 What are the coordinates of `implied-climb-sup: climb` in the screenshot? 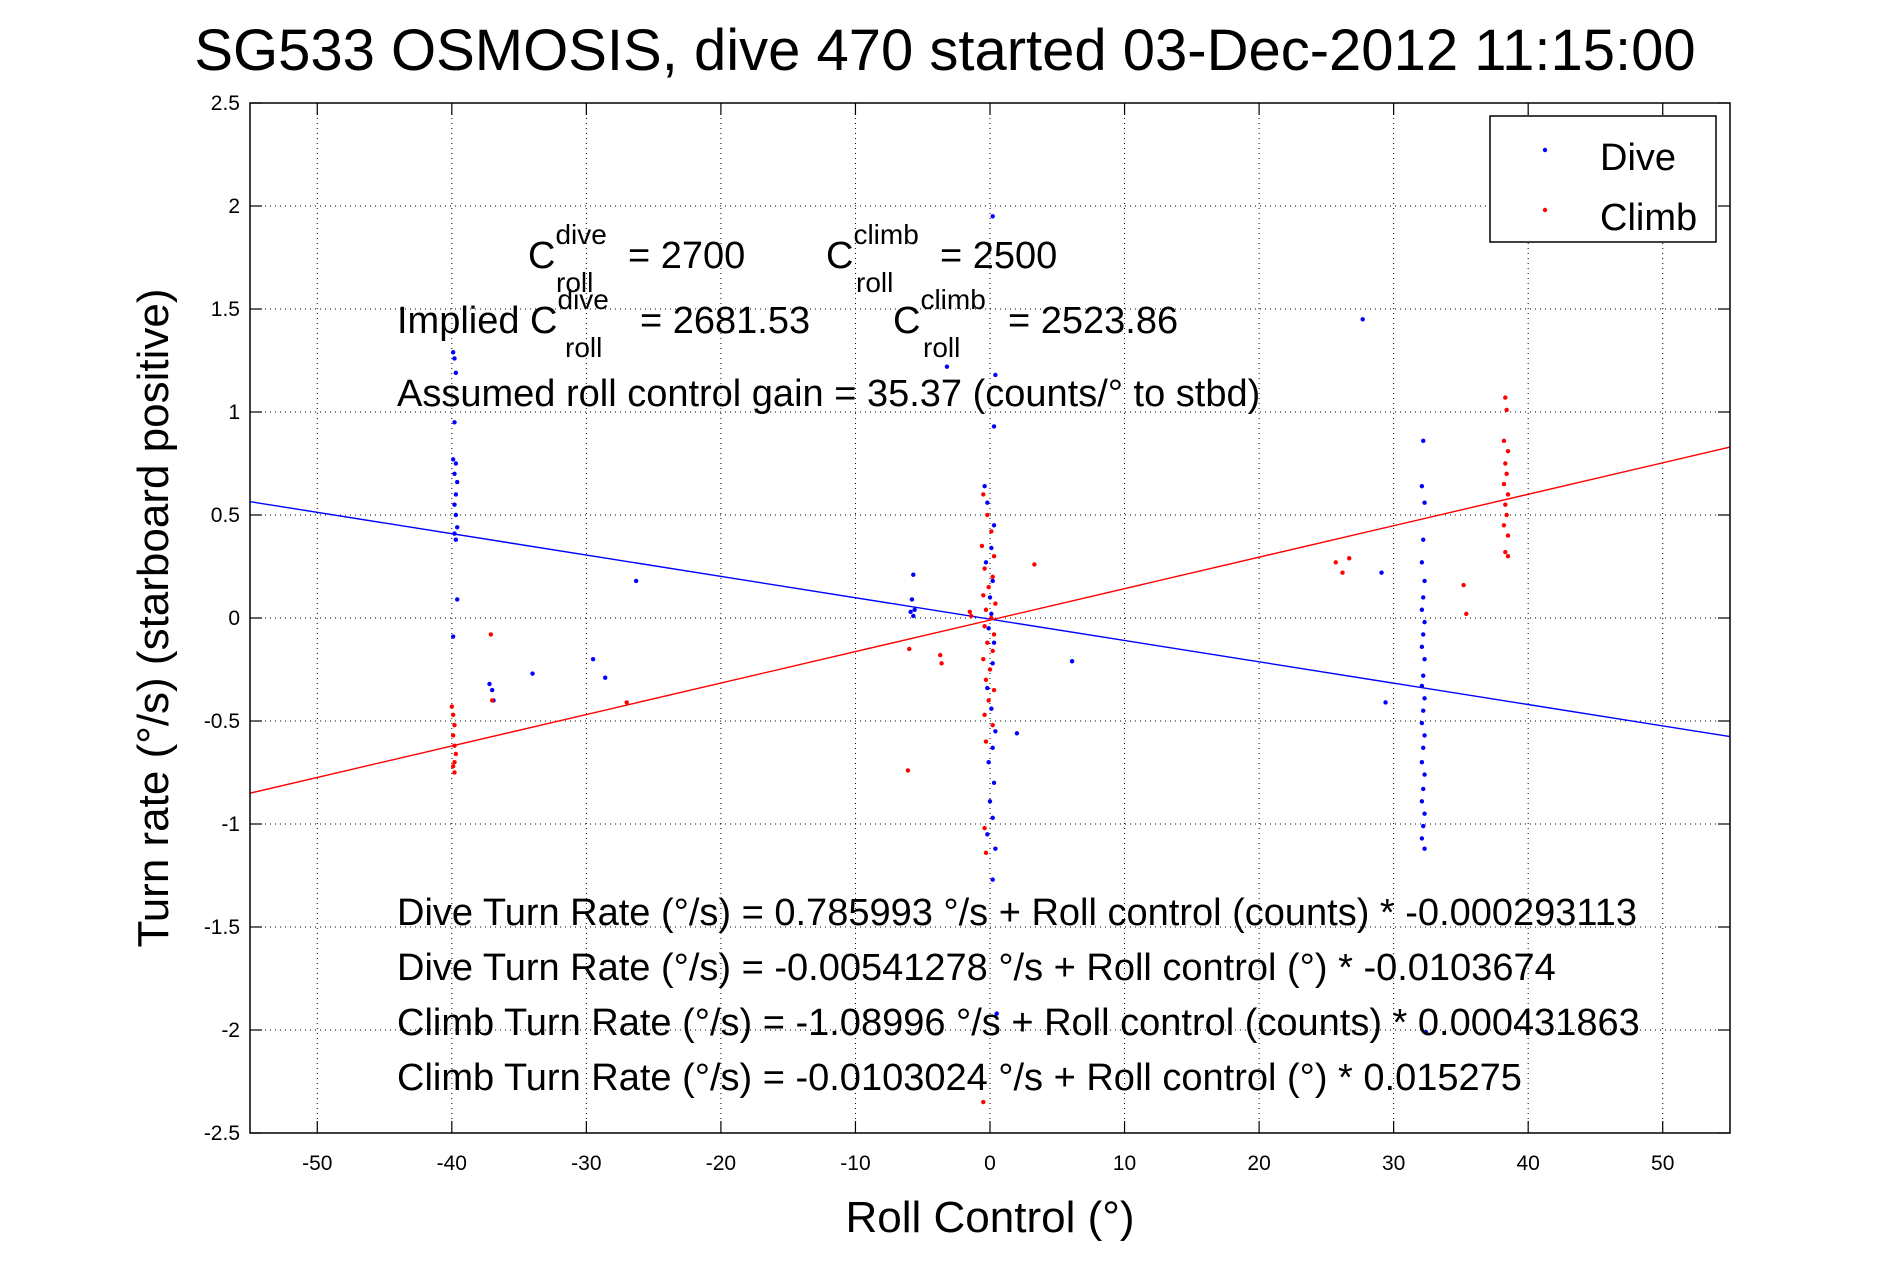 It's located at (952, 299).